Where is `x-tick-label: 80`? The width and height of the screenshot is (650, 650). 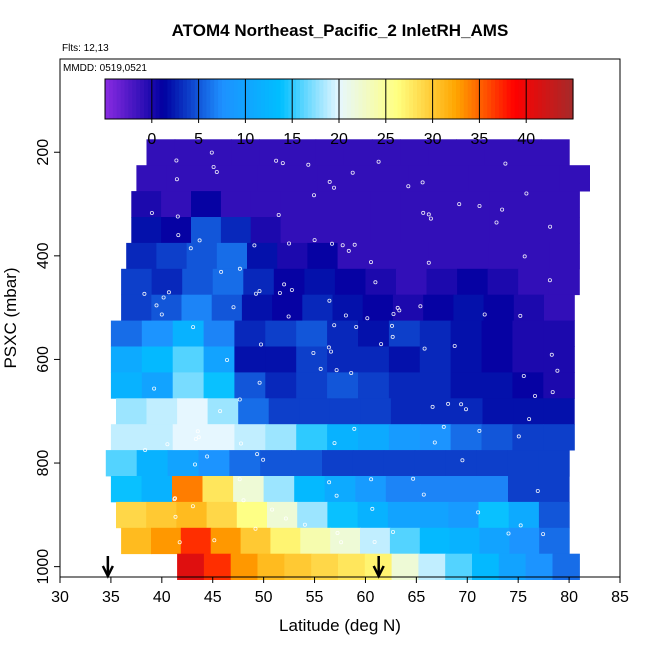 x-tick-label: 80 is located at coordinates (569, 597).